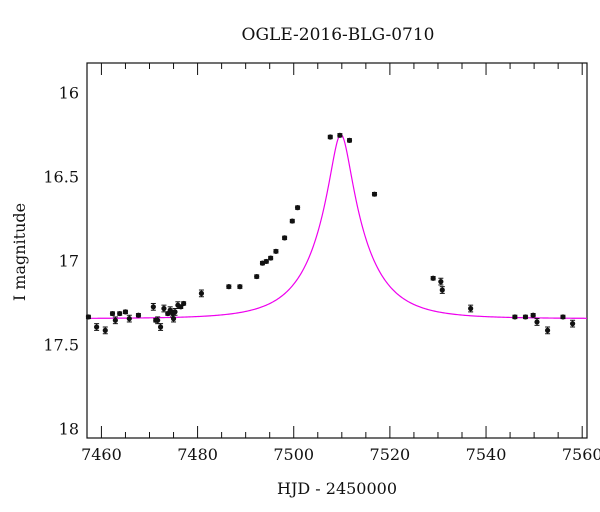 This screenshot has width=600, height=512. What do you see at coordinates (338, 35) in the screenshot?
I see `chart-title: OGLE-2016-BLG-0710` at bounding box center [338, 35].